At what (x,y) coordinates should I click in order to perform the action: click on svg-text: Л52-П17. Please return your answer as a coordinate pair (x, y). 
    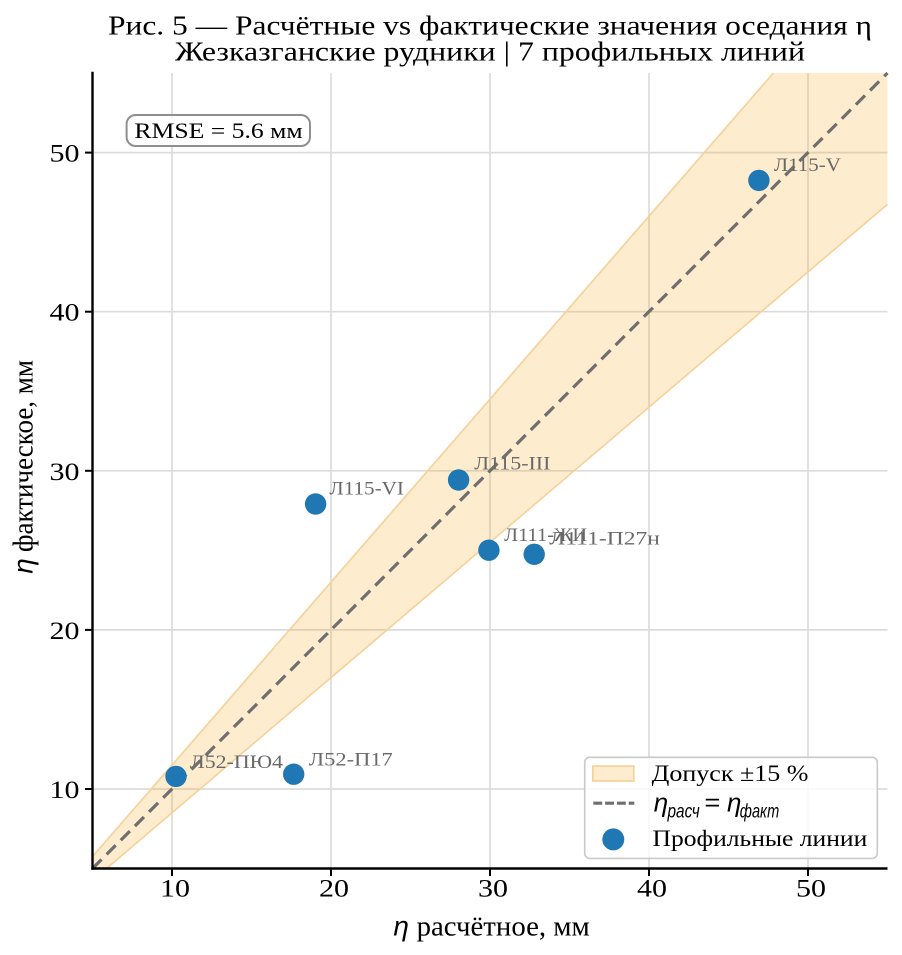
    Looking at the image, I should click on (351, 760).